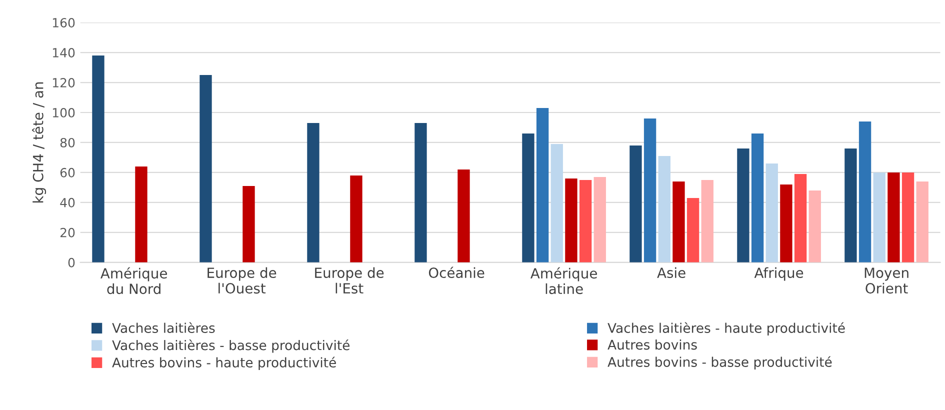 The height and width of the screenshot is (410, 945). What do you see at coordinates (133, 280) in the screenshot?
I see `x-tick-label: Amérique du Nord` at bounding box center [133, 280].